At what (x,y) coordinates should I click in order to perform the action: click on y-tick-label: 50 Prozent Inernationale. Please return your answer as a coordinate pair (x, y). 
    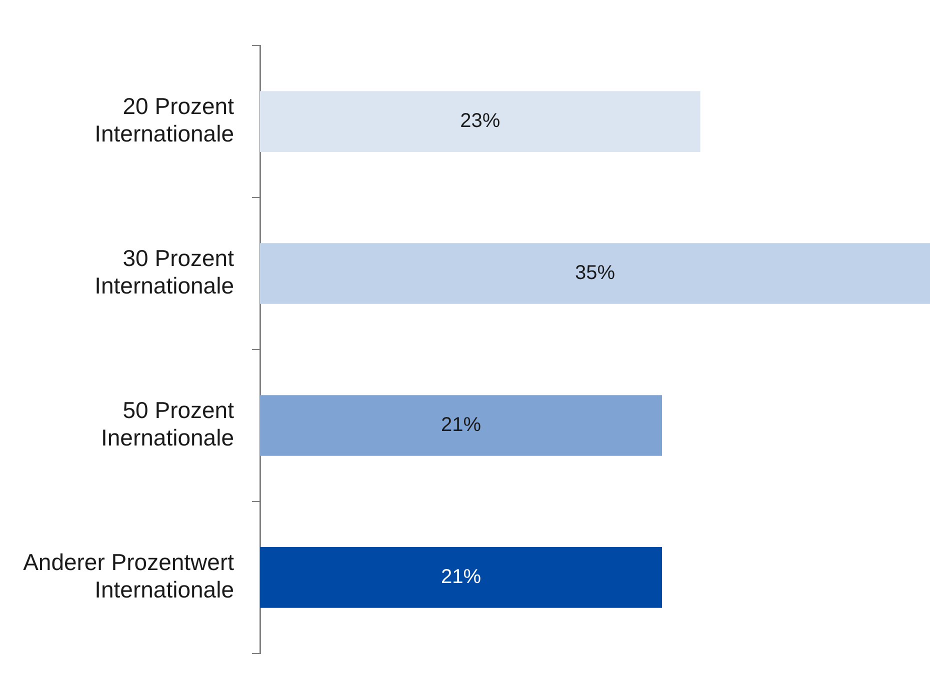
    Looking at the image, I should click on (168, 424).